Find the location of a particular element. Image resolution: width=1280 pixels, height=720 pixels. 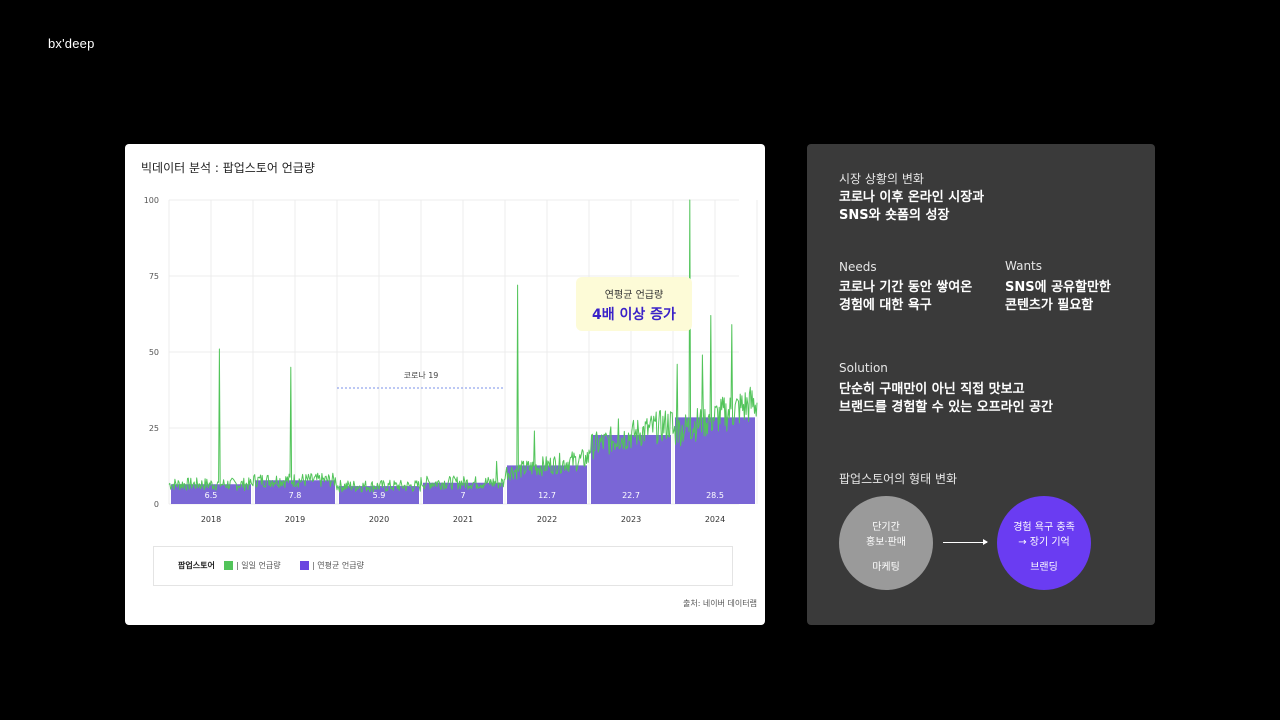

x-tick-label: 2023 is located at coordinates (631, 519).